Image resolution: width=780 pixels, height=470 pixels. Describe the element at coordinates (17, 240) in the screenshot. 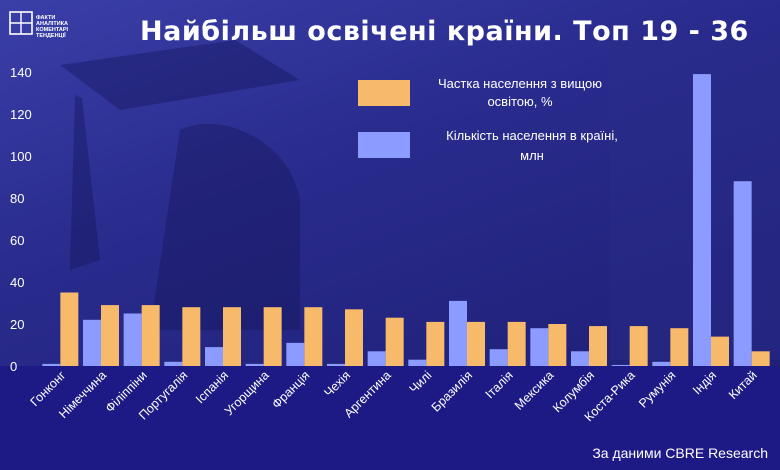

I see `y-tick-label: 60` at that location.